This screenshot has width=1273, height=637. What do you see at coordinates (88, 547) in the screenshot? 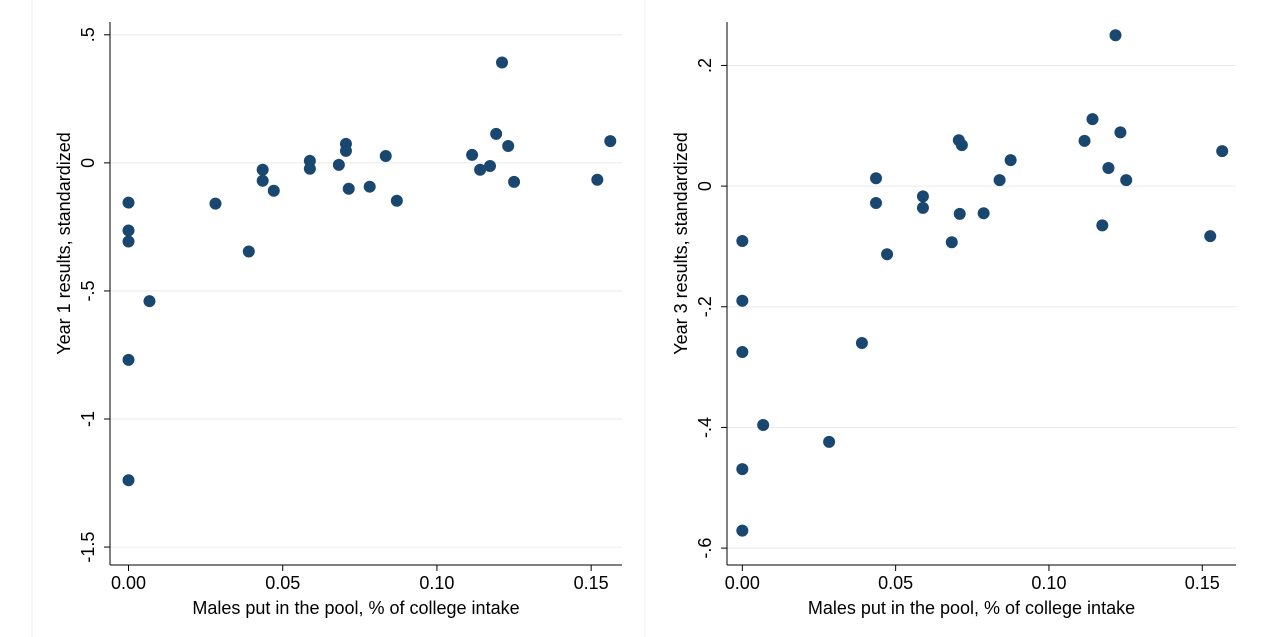
I see `y-tick-label: -1.5` at bounding box center [88, 547].